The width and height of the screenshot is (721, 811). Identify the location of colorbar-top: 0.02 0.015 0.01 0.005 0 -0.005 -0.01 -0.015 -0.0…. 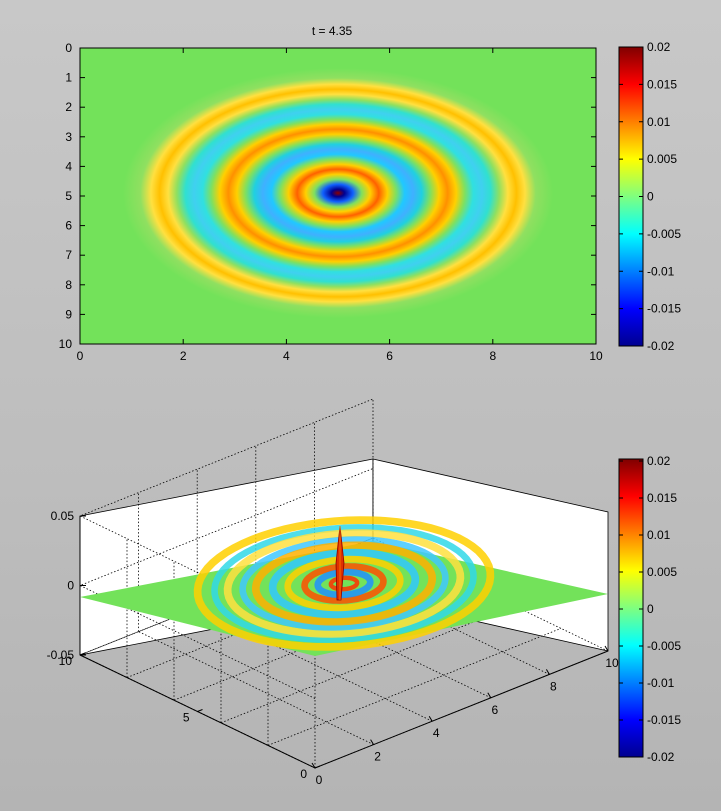
(649, 196).